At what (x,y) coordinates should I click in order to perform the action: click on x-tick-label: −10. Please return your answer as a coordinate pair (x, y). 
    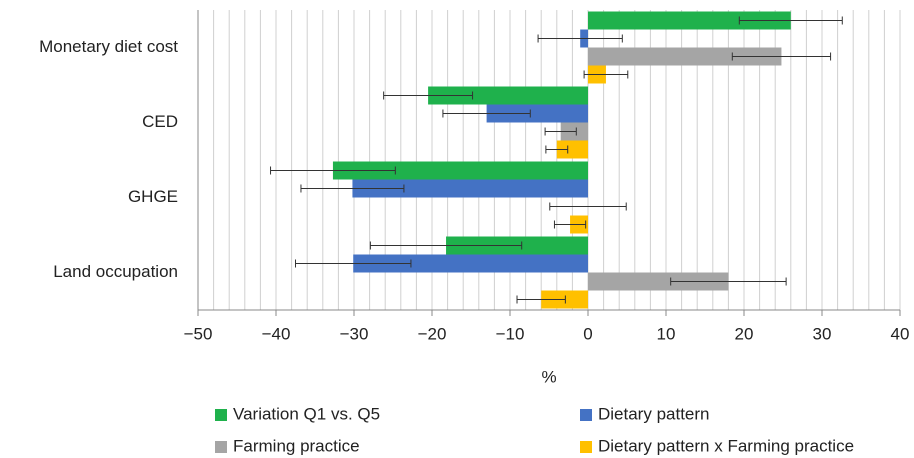
    Looking at the image, I should click on (510, 333).